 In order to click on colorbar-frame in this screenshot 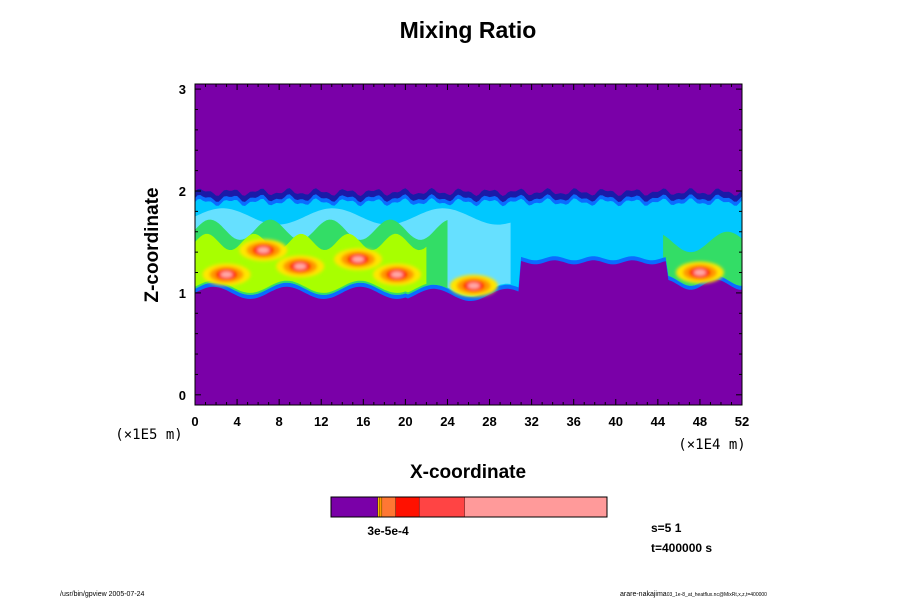, I will do `click(469, 507)`.